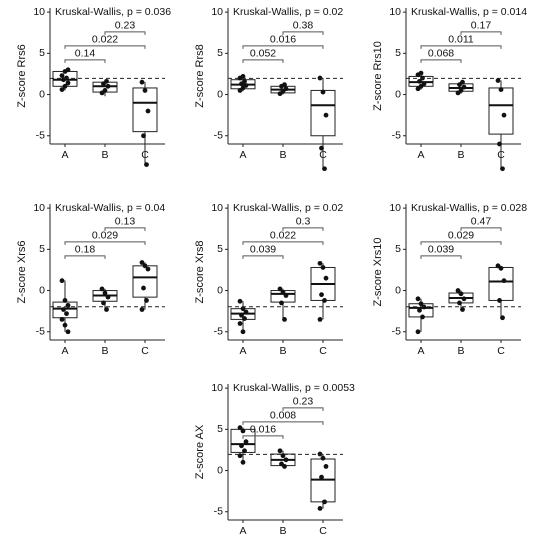 This screenshot has height=550, width=535. What do you see at coordinates (125, 26) in the screenshot?
I see `comparison-label: 0.23` at bounding box center [125, 26].